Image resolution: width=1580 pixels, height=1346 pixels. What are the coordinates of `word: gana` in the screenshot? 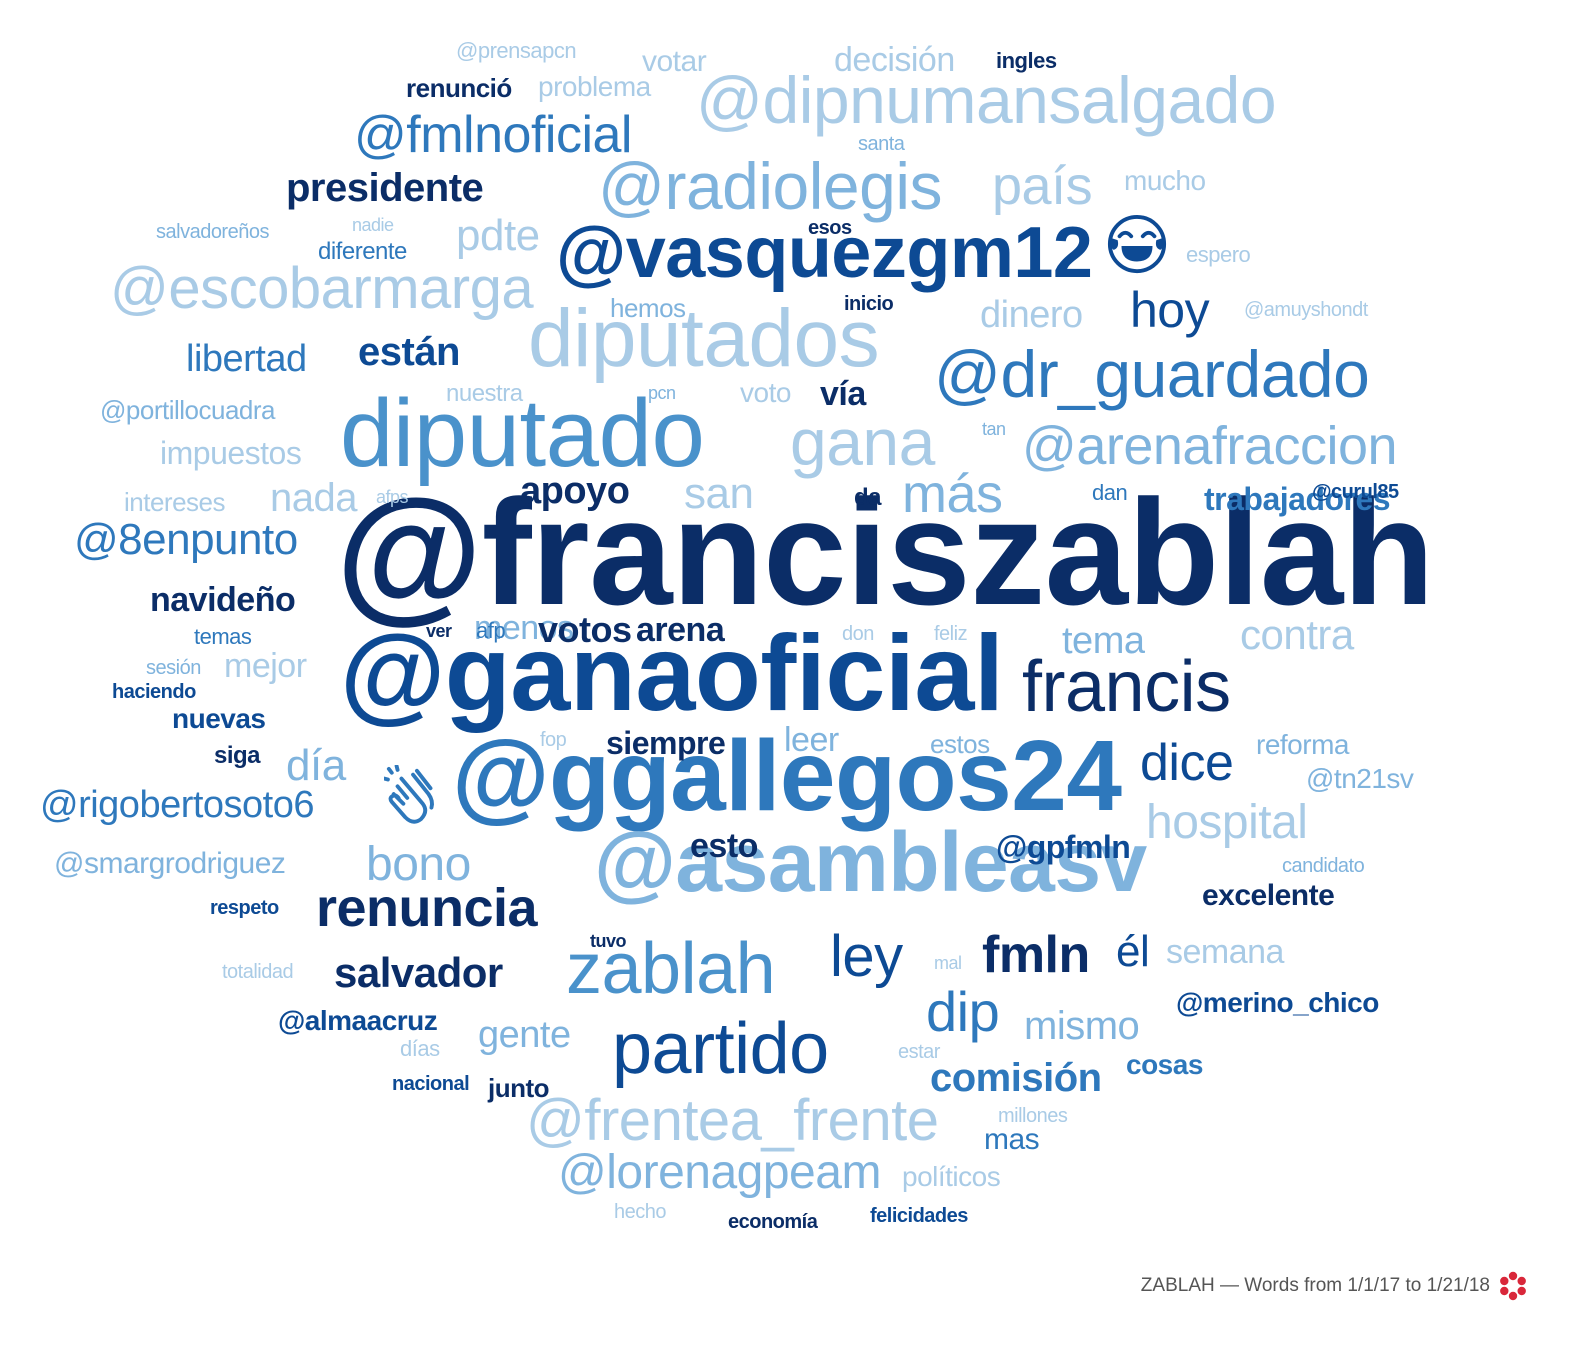 It's located at (862, 441).